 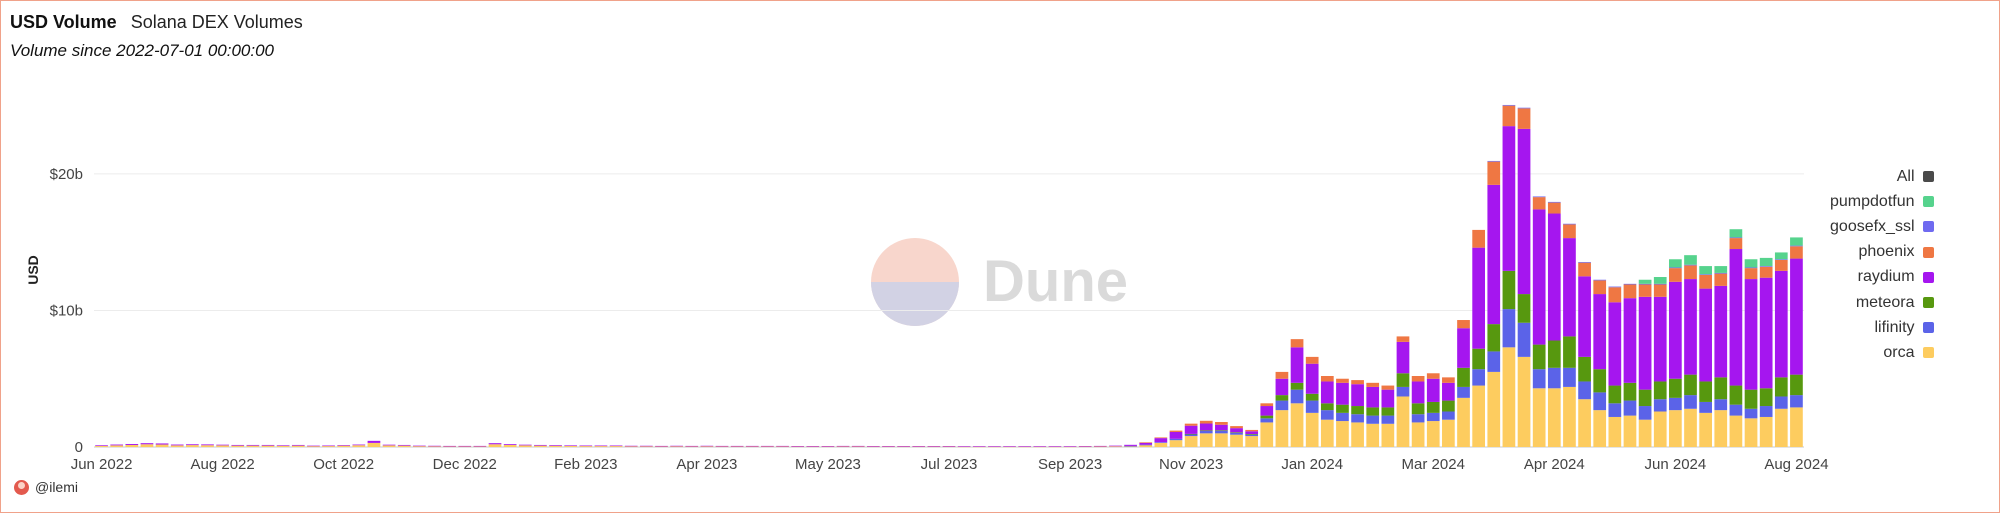 I want to click on x-tick-label: Jun 2022, so click(x=102, y=464).